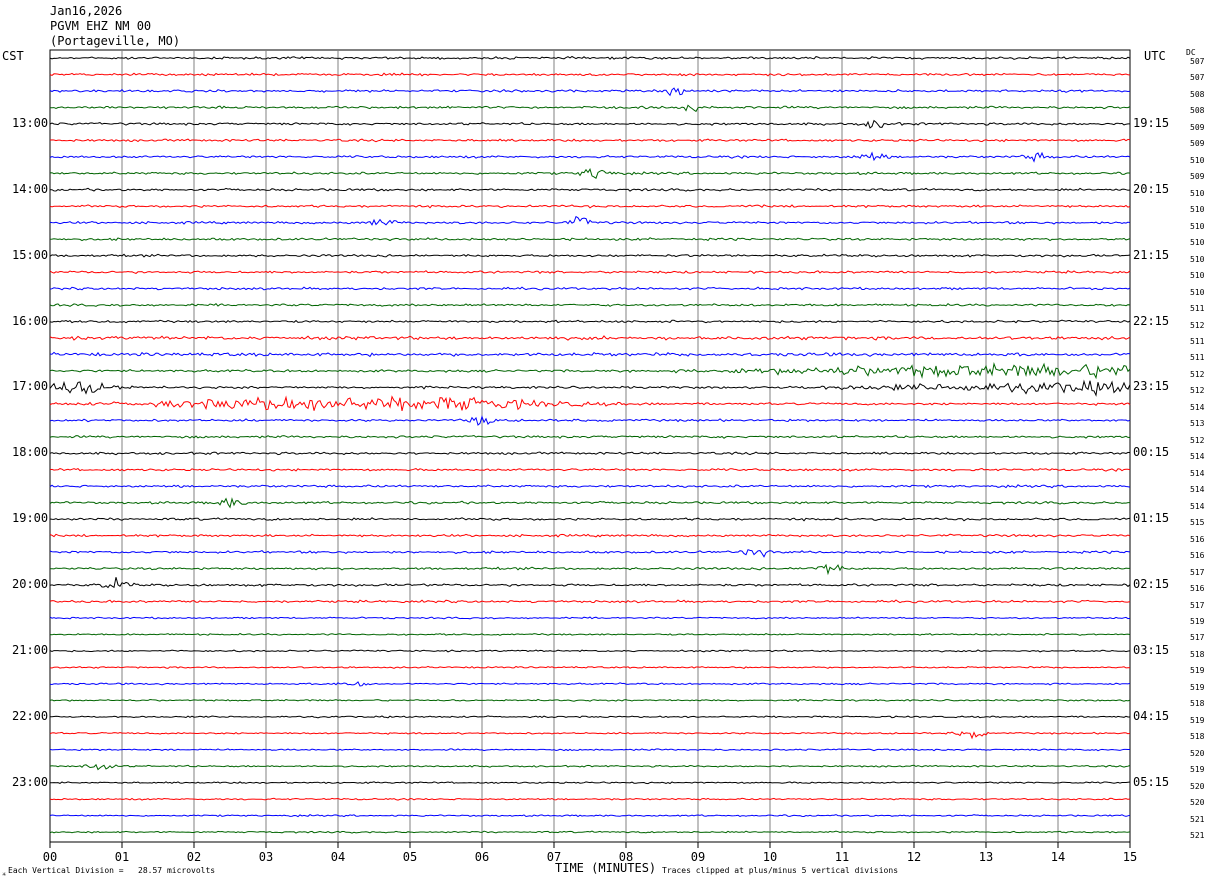 This screenshot has width=1210, height=886. Describe the element at coordinates (1151, 584) in the screenshot. I see `utc-hour-label: 02:15` at that location.